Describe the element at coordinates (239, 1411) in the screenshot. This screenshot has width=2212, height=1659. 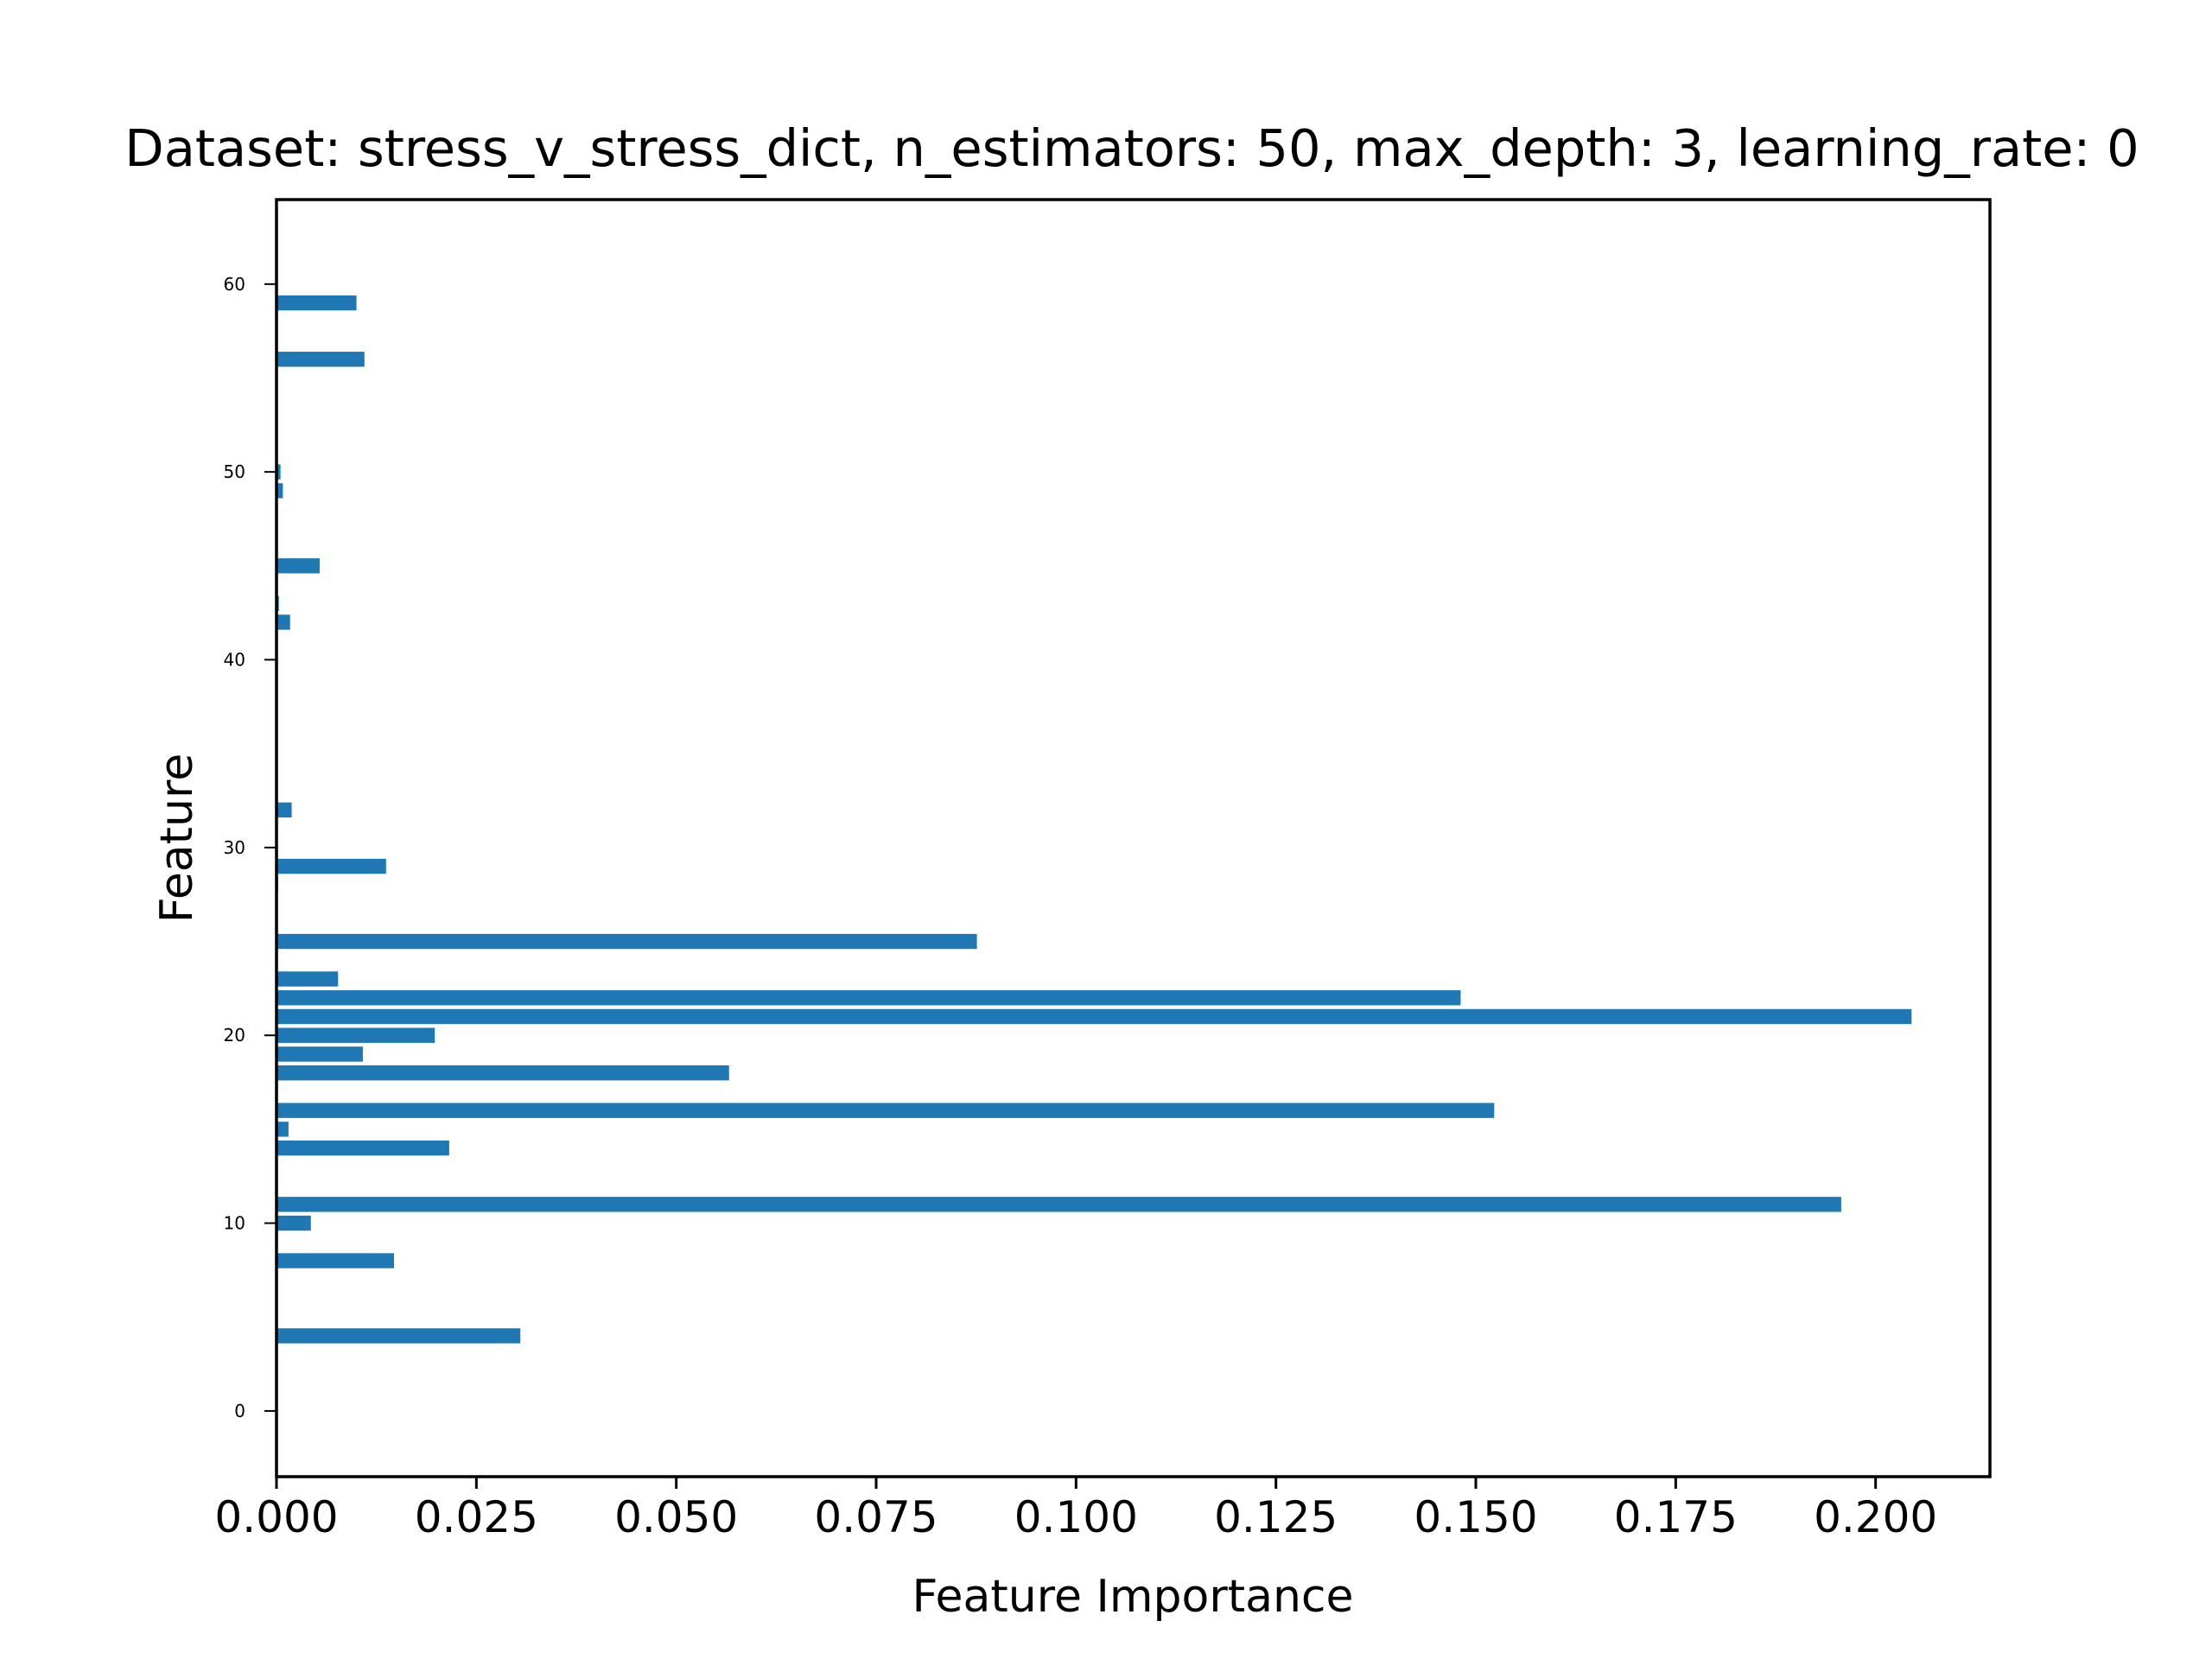
I see `y-tick-label: 0` at that location.